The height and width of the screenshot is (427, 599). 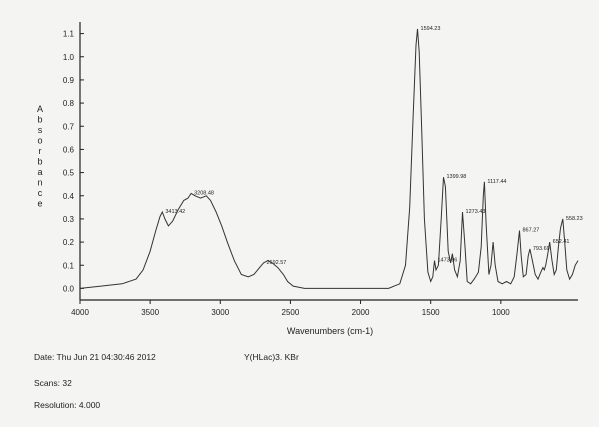 I want to click on y-axis-label-letter: c, so click(x=40, y=193).